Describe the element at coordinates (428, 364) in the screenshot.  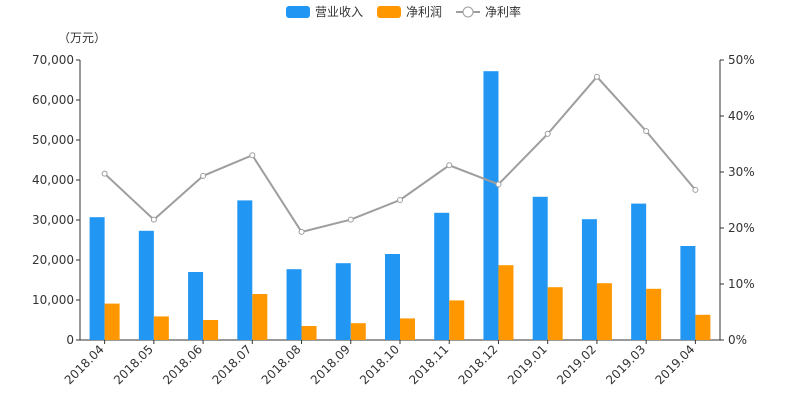
I see `x-tick-label: 2018.11` at that location.